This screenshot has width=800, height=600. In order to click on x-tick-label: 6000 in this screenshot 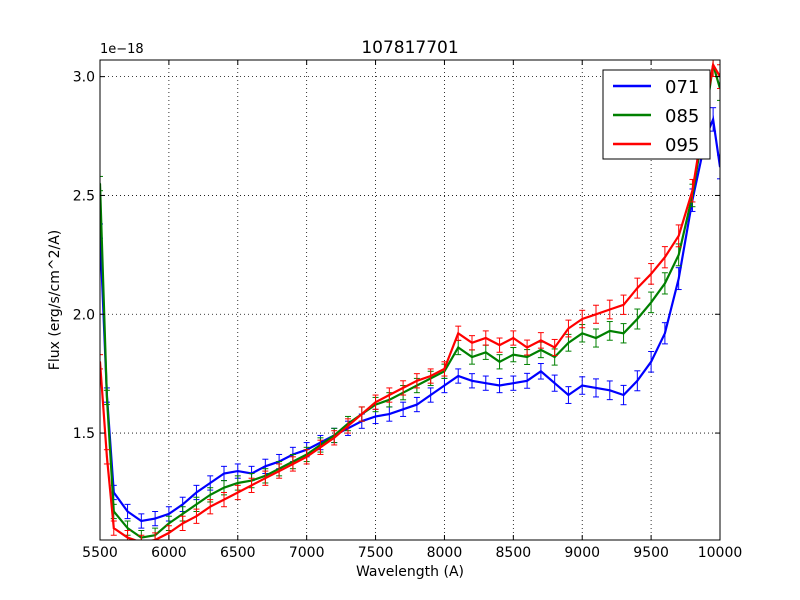, I will do `click(169, 553)`.